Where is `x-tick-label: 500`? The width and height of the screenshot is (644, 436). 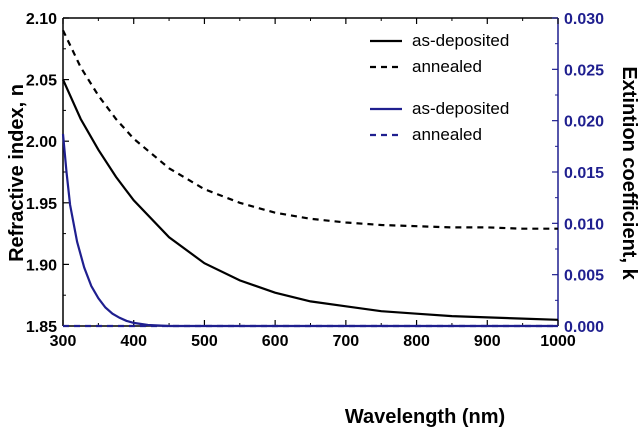
x-tick-label: 500 is located at coordinates (204, 341).